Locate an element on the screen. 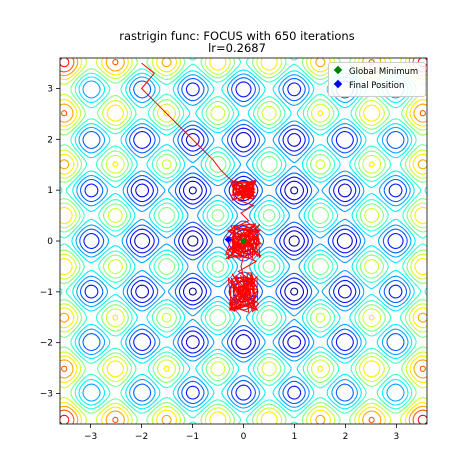 The image size is (474, 474). x-tick-label: −3 is located at coordinates (90, 437).